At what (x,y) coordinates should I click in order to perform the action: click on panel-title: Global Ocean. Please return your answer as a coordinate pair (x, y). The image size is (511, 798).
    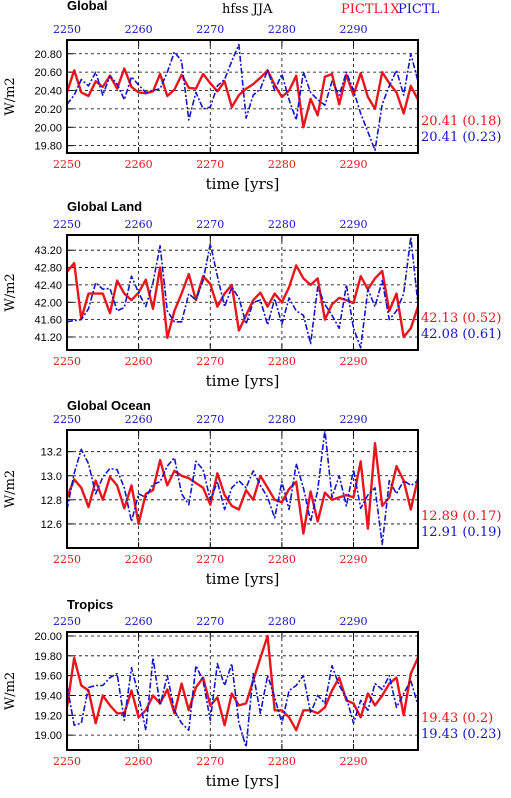
    Looking at the image, I should click on (109, 405).